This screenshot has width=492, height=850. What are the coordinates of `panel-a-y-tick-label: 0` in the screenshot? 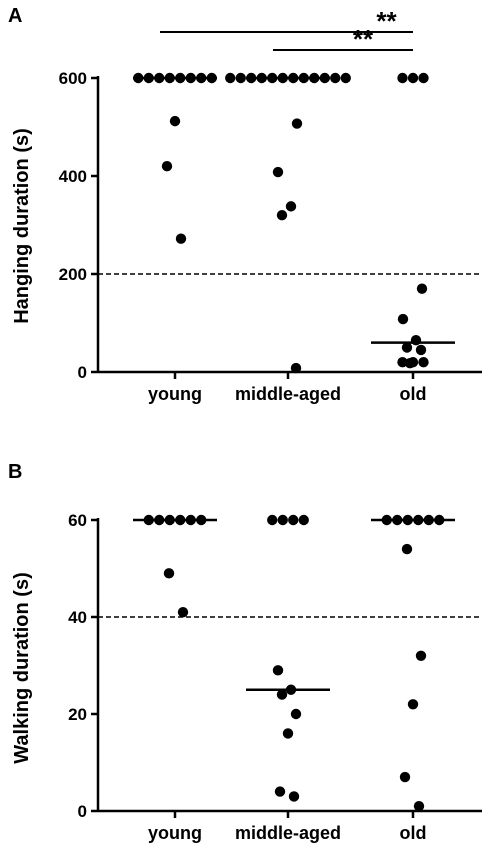 It's located at (82, 372).